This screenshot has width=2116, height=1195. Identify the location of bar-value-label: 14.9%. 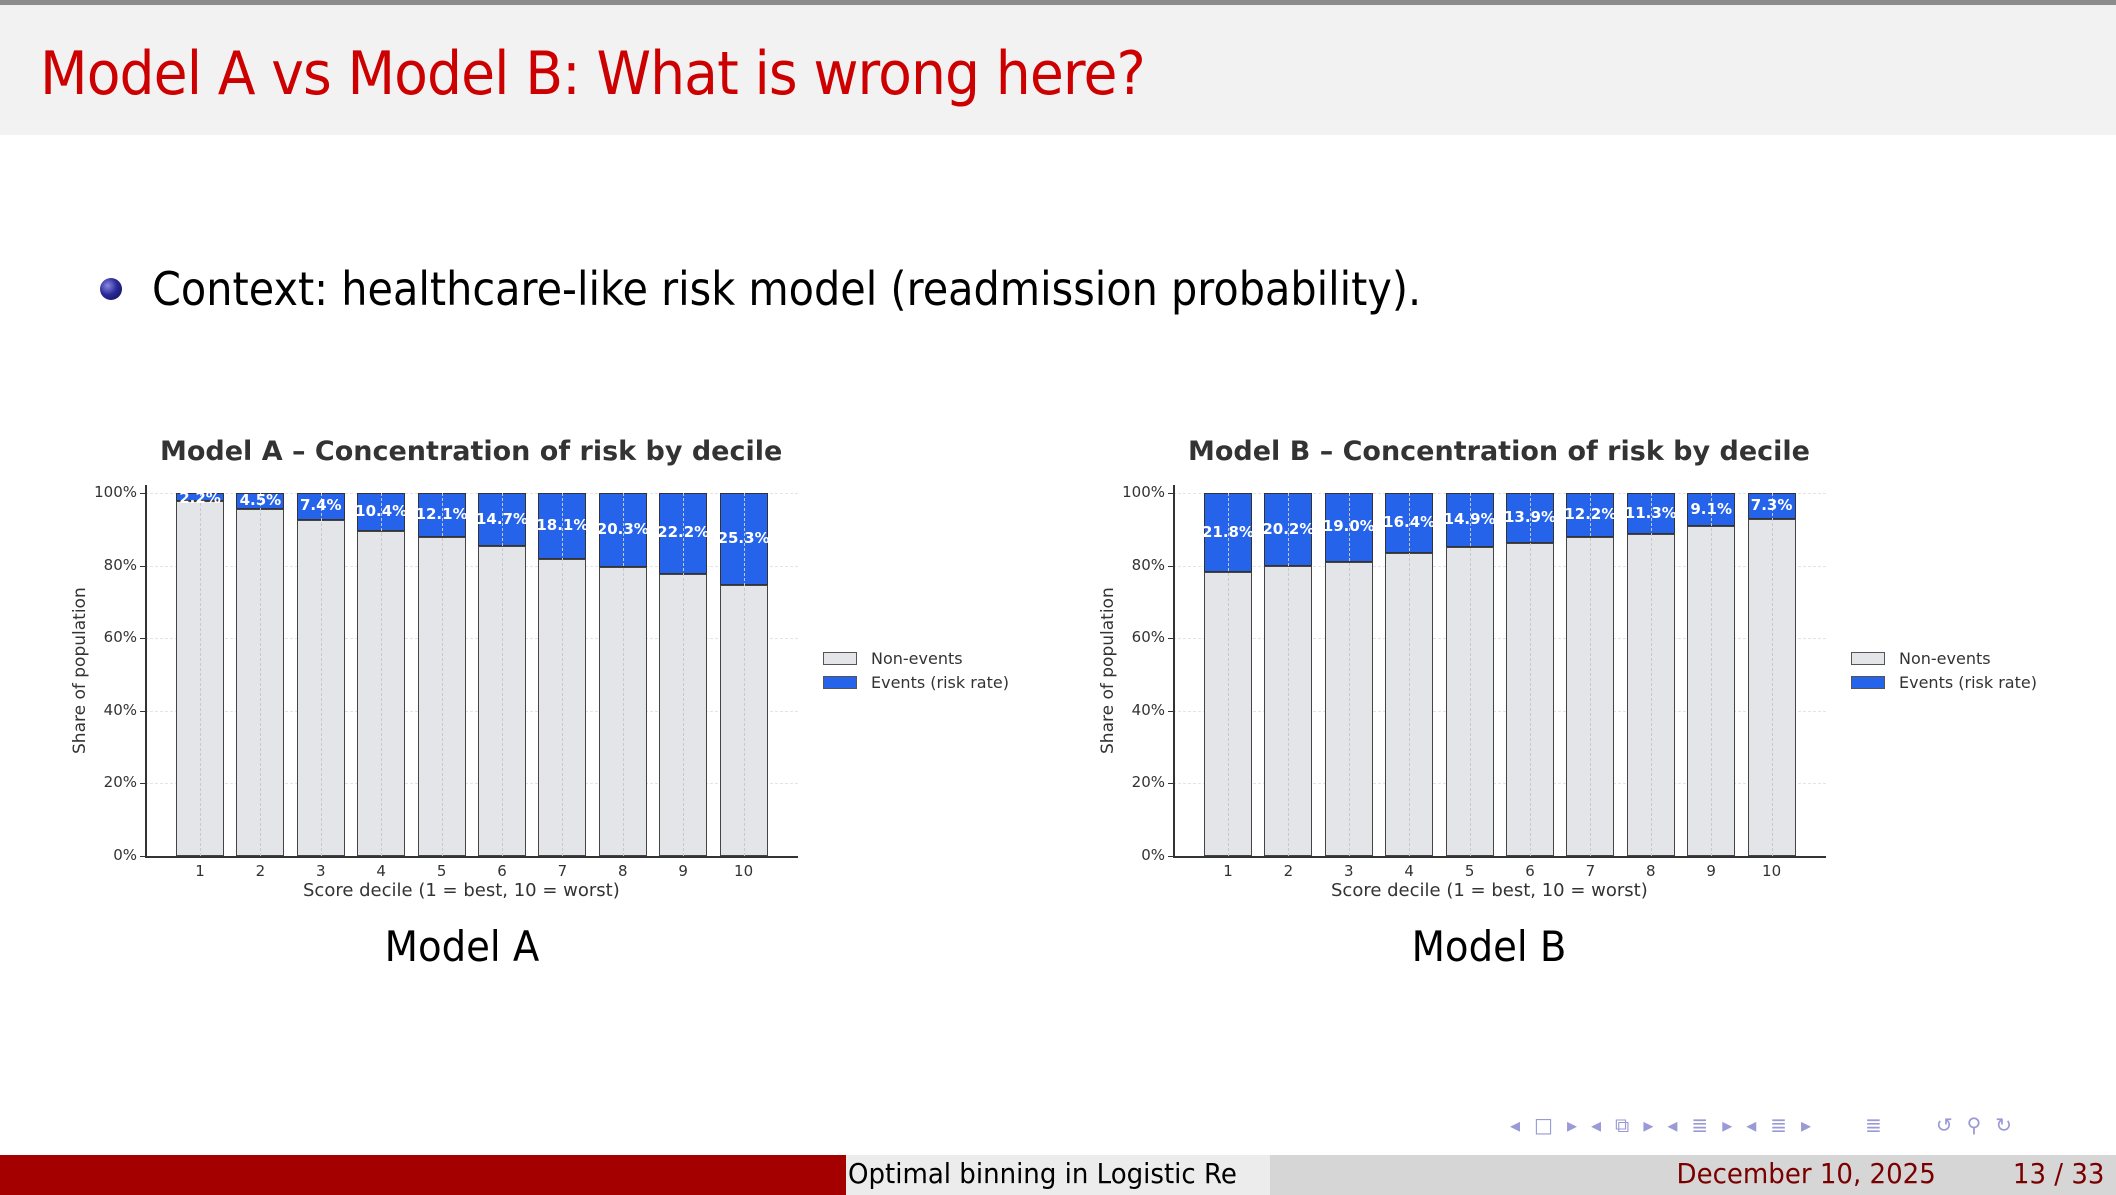
(1469, 519).